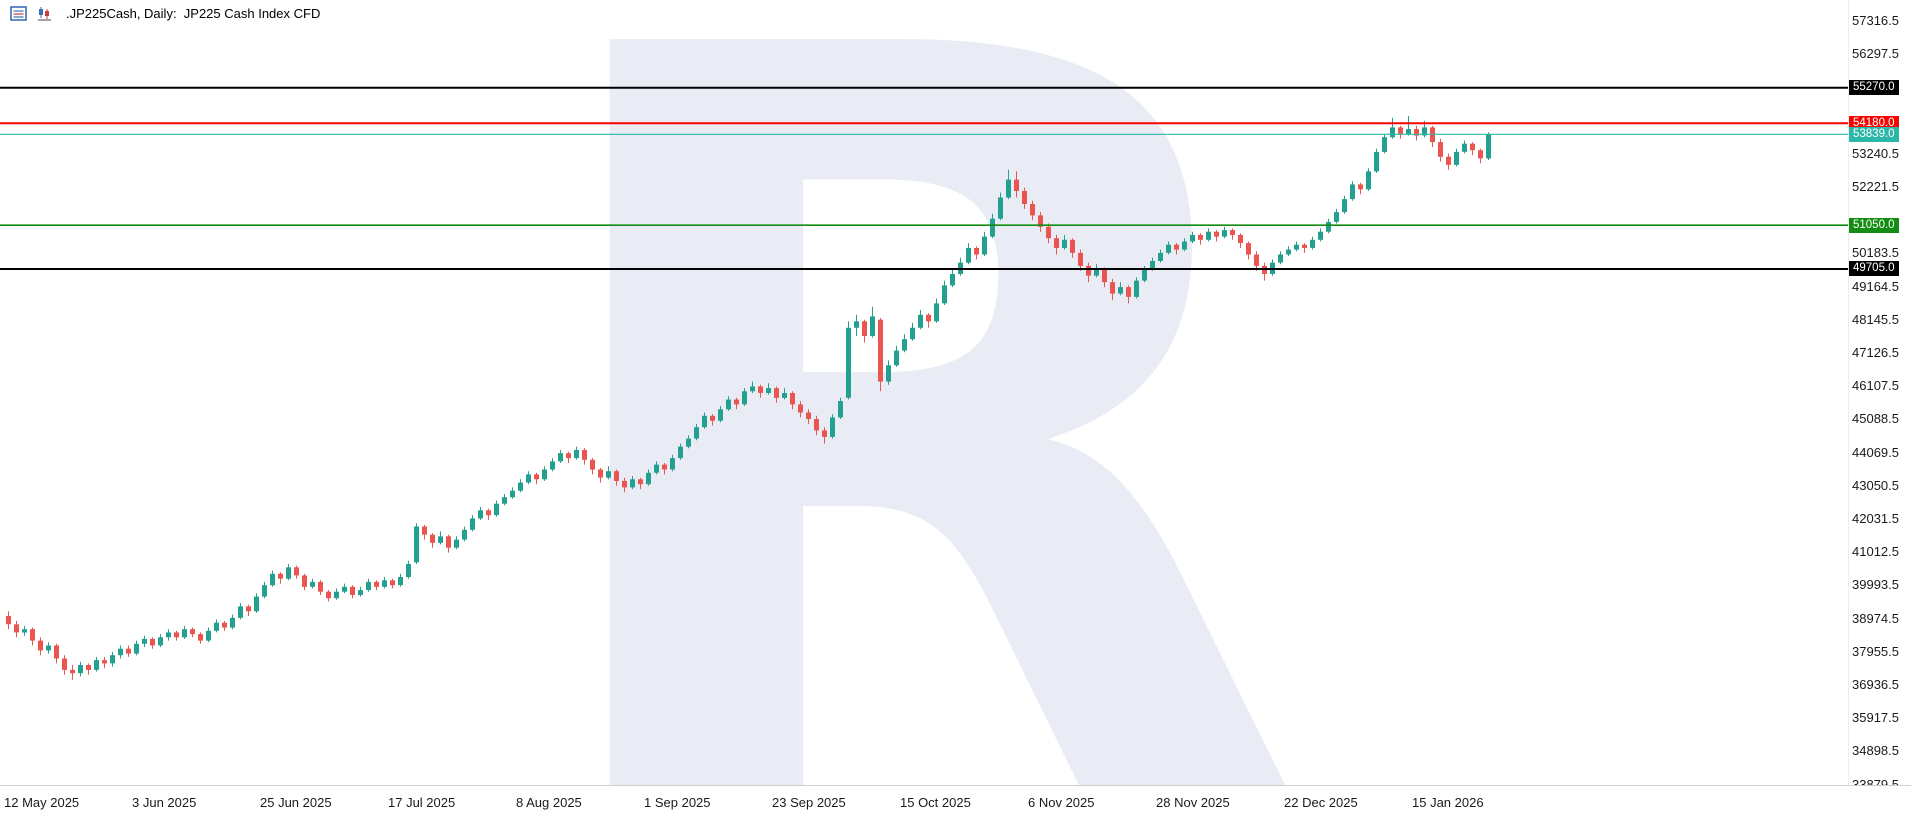 Image resolution: width=1911 pixels, height=818 pixels. What do you see at coordinates (165, 13) in the screenshot?
I see `chart-header: .JP225Cash, Daily: JP225 Cash Index CFD` at bounding box center [165, 13].